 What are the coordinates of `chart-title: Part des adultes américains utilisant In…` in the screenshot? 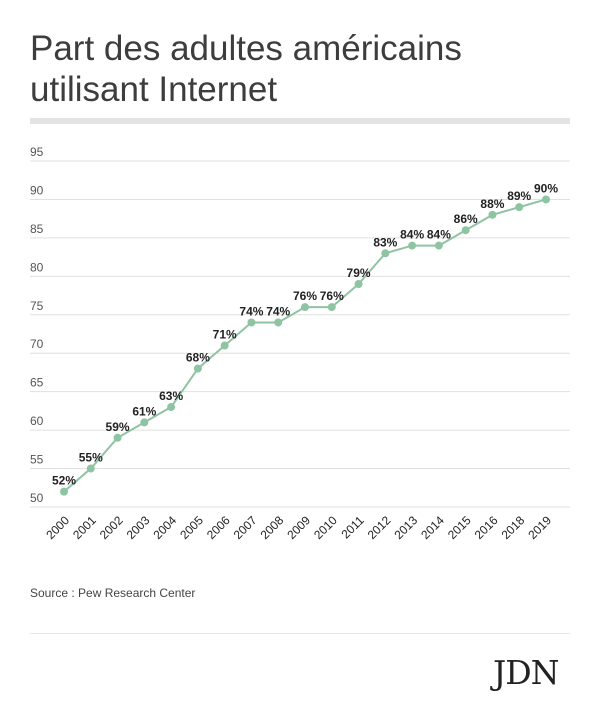 It's located at (300, 69).